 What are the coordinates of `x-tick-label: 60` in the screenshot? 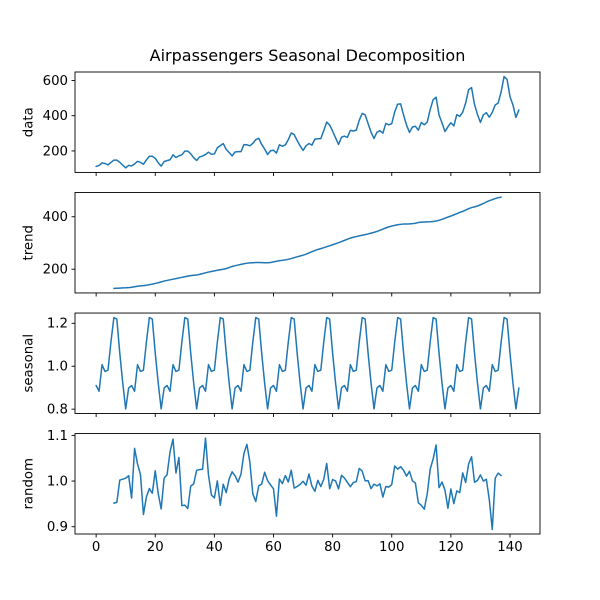 It's located at (273, 547).